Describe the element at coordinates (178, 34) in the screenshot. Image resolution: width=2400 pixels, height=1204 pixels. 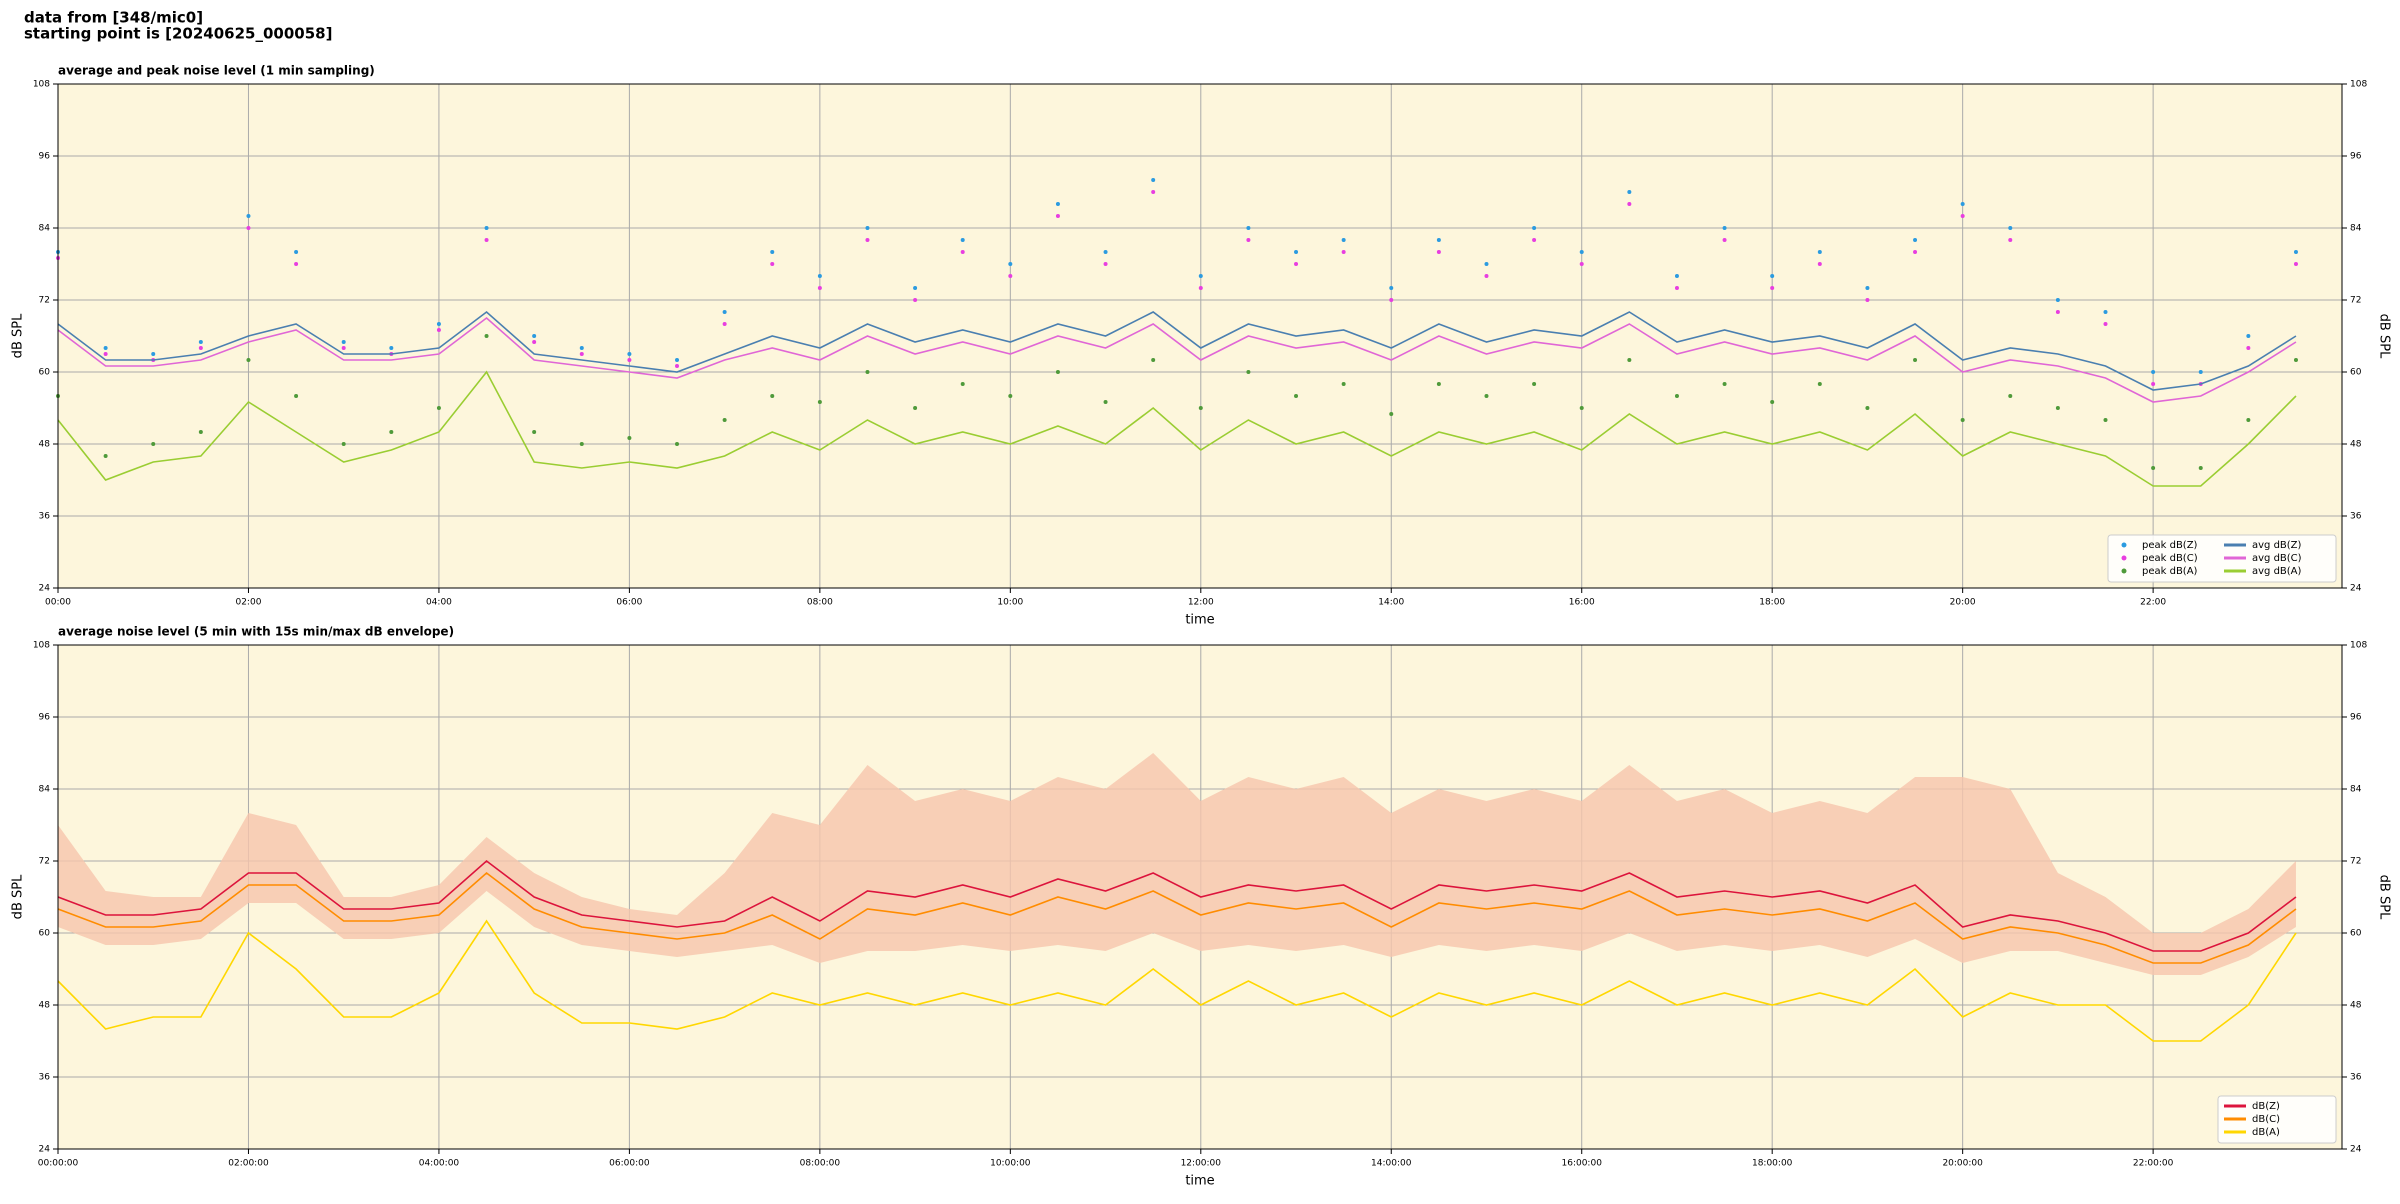
I see `header-line: starting point is [20240625_000058]` at that location.